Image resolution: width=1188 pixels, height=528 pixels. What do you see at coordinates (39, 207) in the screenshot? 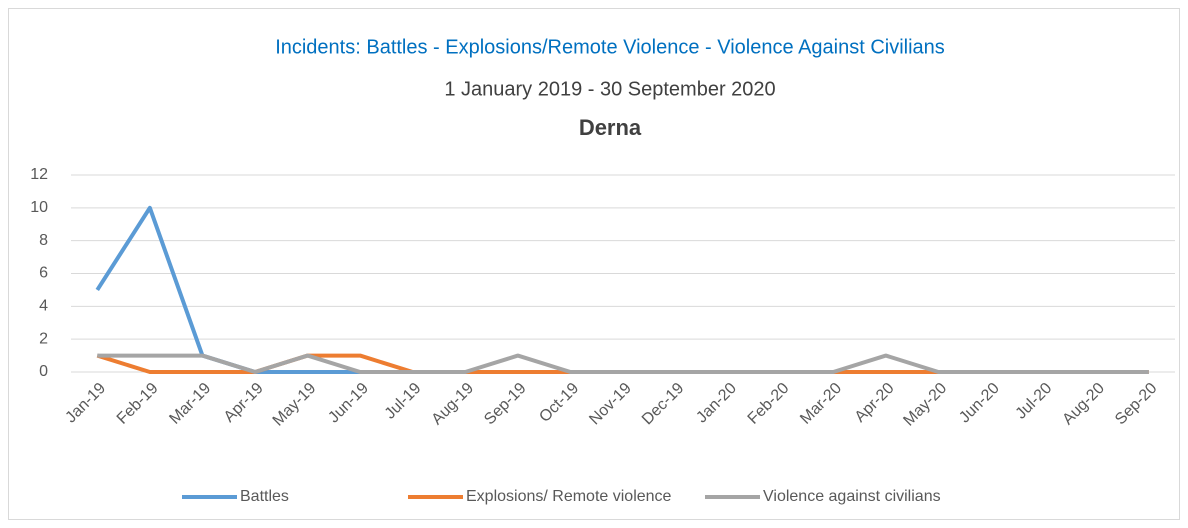
I see `y-tick-label: 10` at bounding box center [39, 207].